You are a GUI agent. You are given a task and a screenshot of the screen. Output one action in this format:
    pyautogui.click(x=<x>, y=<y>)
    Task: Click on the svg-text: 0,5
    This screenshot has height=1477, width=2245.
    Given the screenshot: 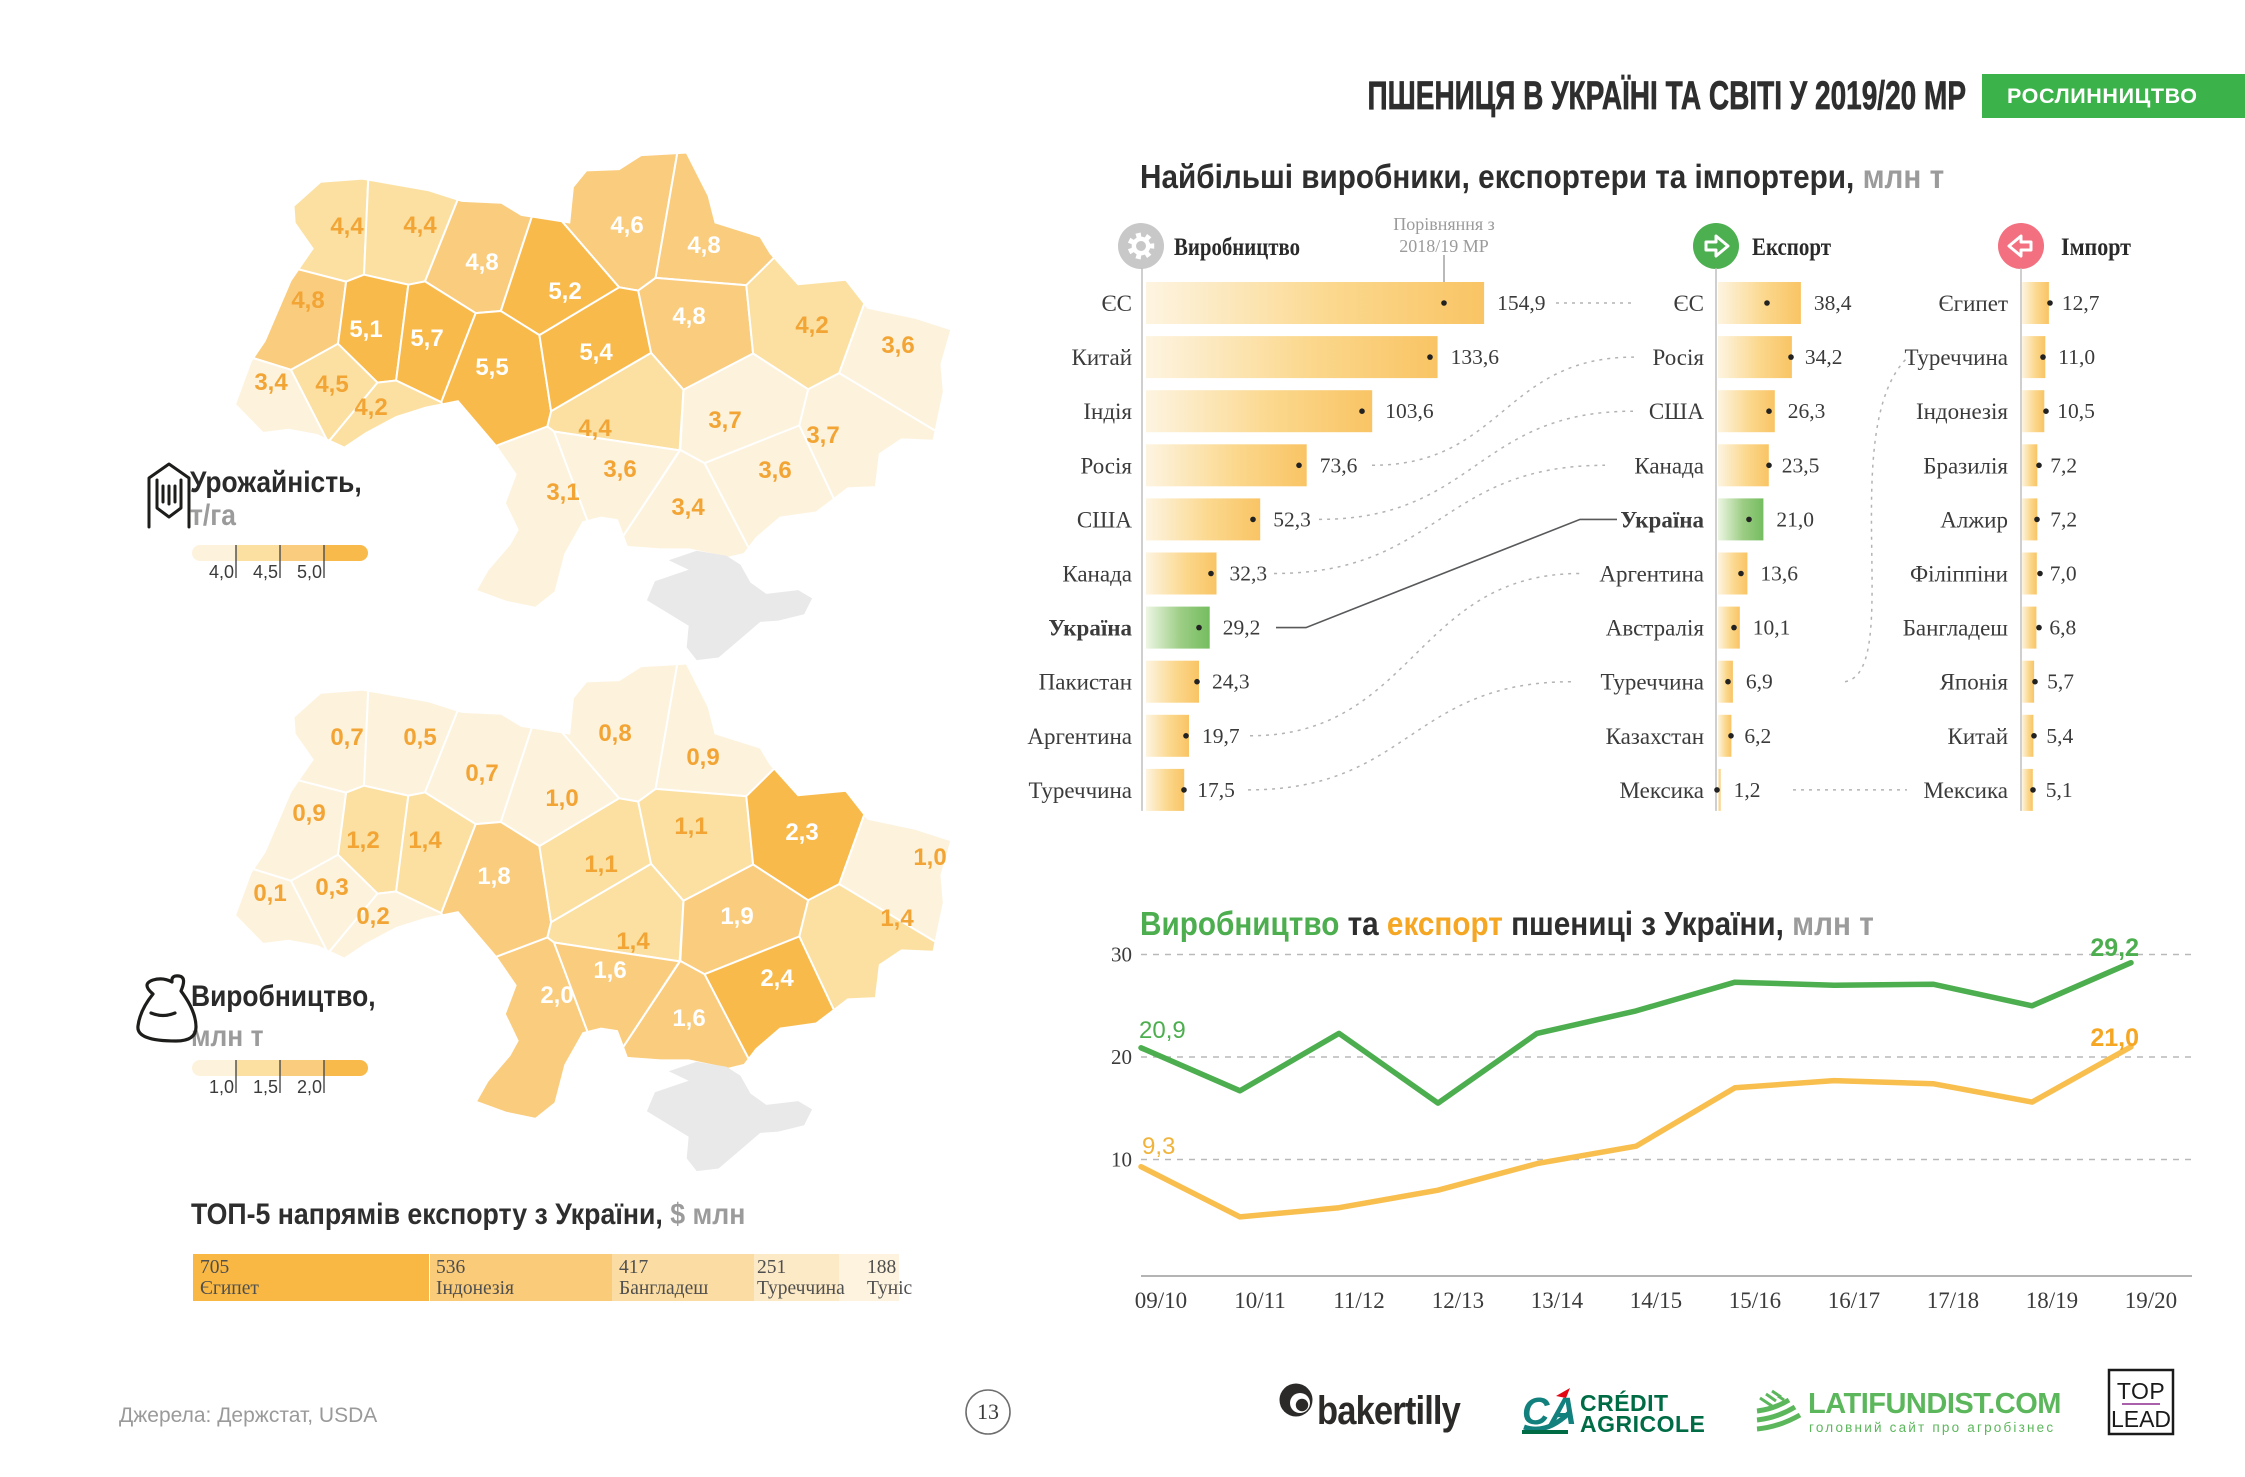 What is the action you would take?
    pyautogui.click(x=419, y=737)
    